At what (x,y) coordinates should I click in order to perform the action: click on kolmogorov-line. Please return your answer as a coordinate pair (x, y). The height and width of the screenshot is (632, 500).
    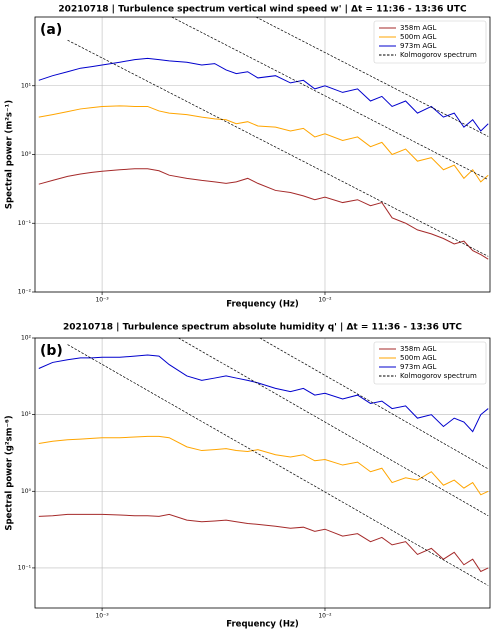
    Looking at the image, I should click on (372, 77).